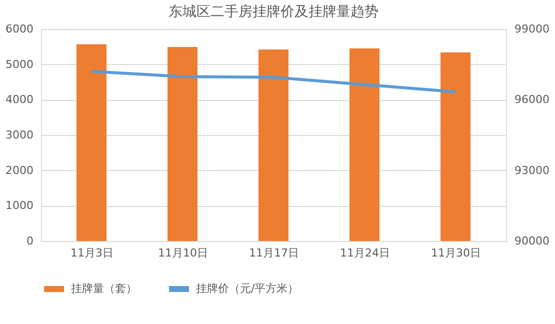 The height and width of the screenshot is (324, 555). Describe the element at coordinates (274, 253) in the screenshot. I see `x-tick-label: 11月17日` at that location.